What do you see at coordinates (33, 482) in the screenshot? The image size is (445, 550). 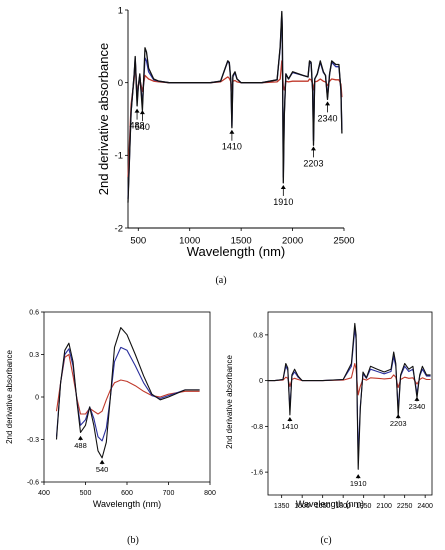 I see `y-tick-label: -0.6` at bounding box center [33, 482].